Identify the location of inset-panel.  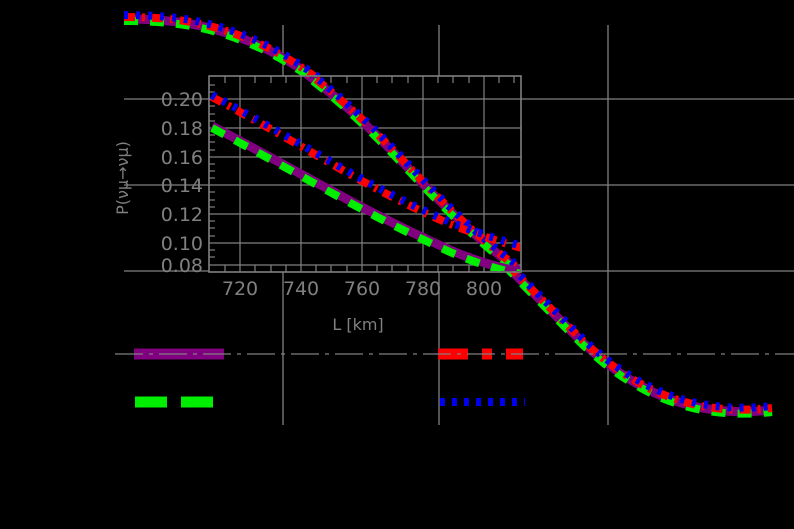
(365, 174).